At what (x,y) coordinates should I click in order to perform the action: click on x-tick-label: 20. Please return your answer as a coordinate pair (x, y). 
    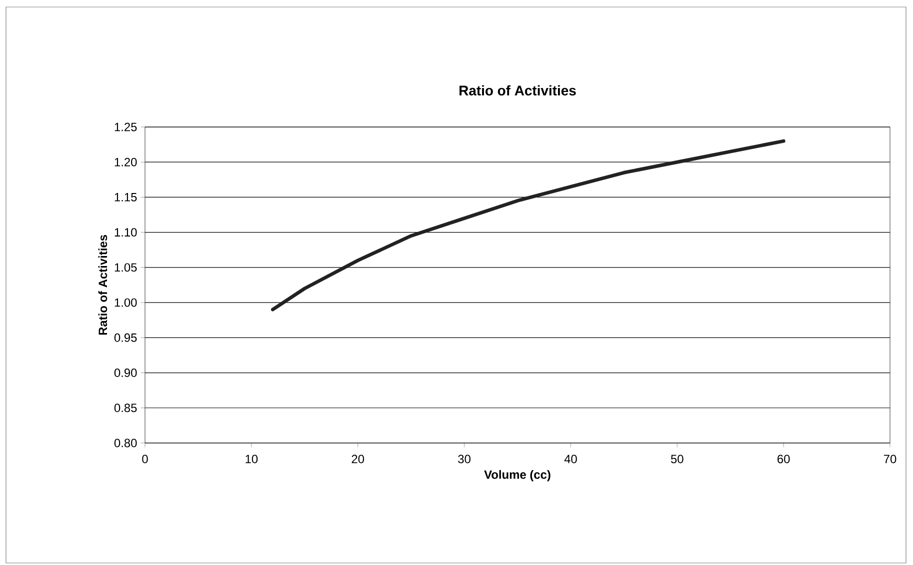
    Looking at the image, I should click on (358, 459).